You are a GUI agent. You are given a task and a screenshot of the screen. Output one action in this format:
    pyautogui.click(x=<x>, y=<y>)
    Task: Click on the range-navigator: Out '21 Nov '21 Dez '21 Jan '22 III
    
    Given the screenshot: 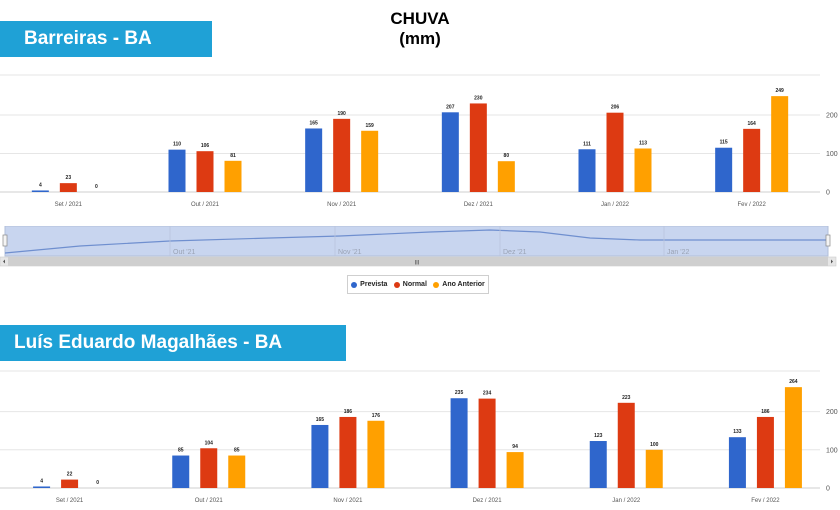 What is the action you would take?
    pyautogui.click(x=420, y=247)
    